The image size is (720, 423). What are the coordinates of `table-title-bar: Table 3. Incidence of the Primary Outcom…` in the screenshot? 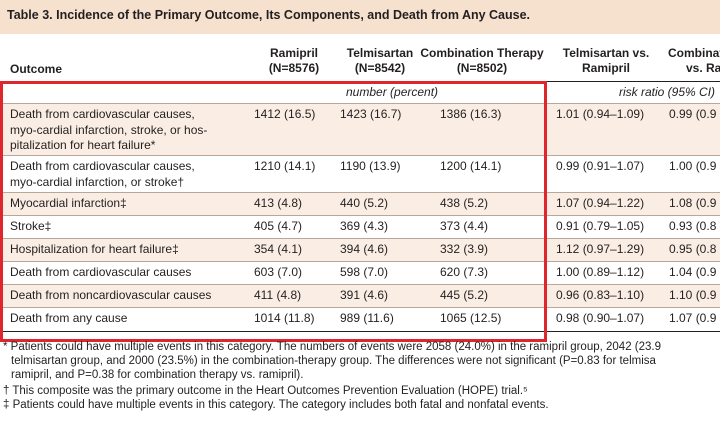 It's located at (360, 17).